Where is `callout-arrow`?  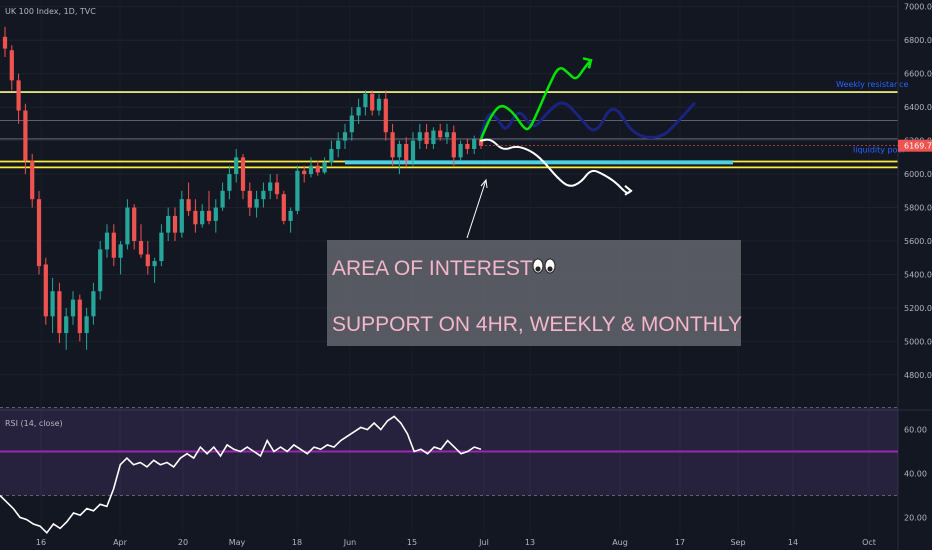 callout-arrow is located at coordinates (477, 208).